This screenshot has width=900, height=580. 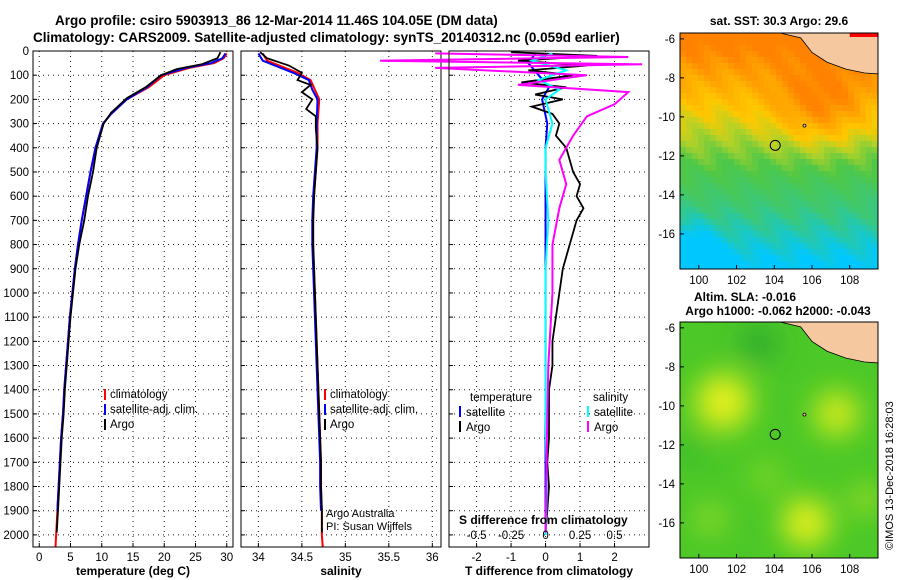 I want to click on legend-label: climatology, so click(x=359, y=395).